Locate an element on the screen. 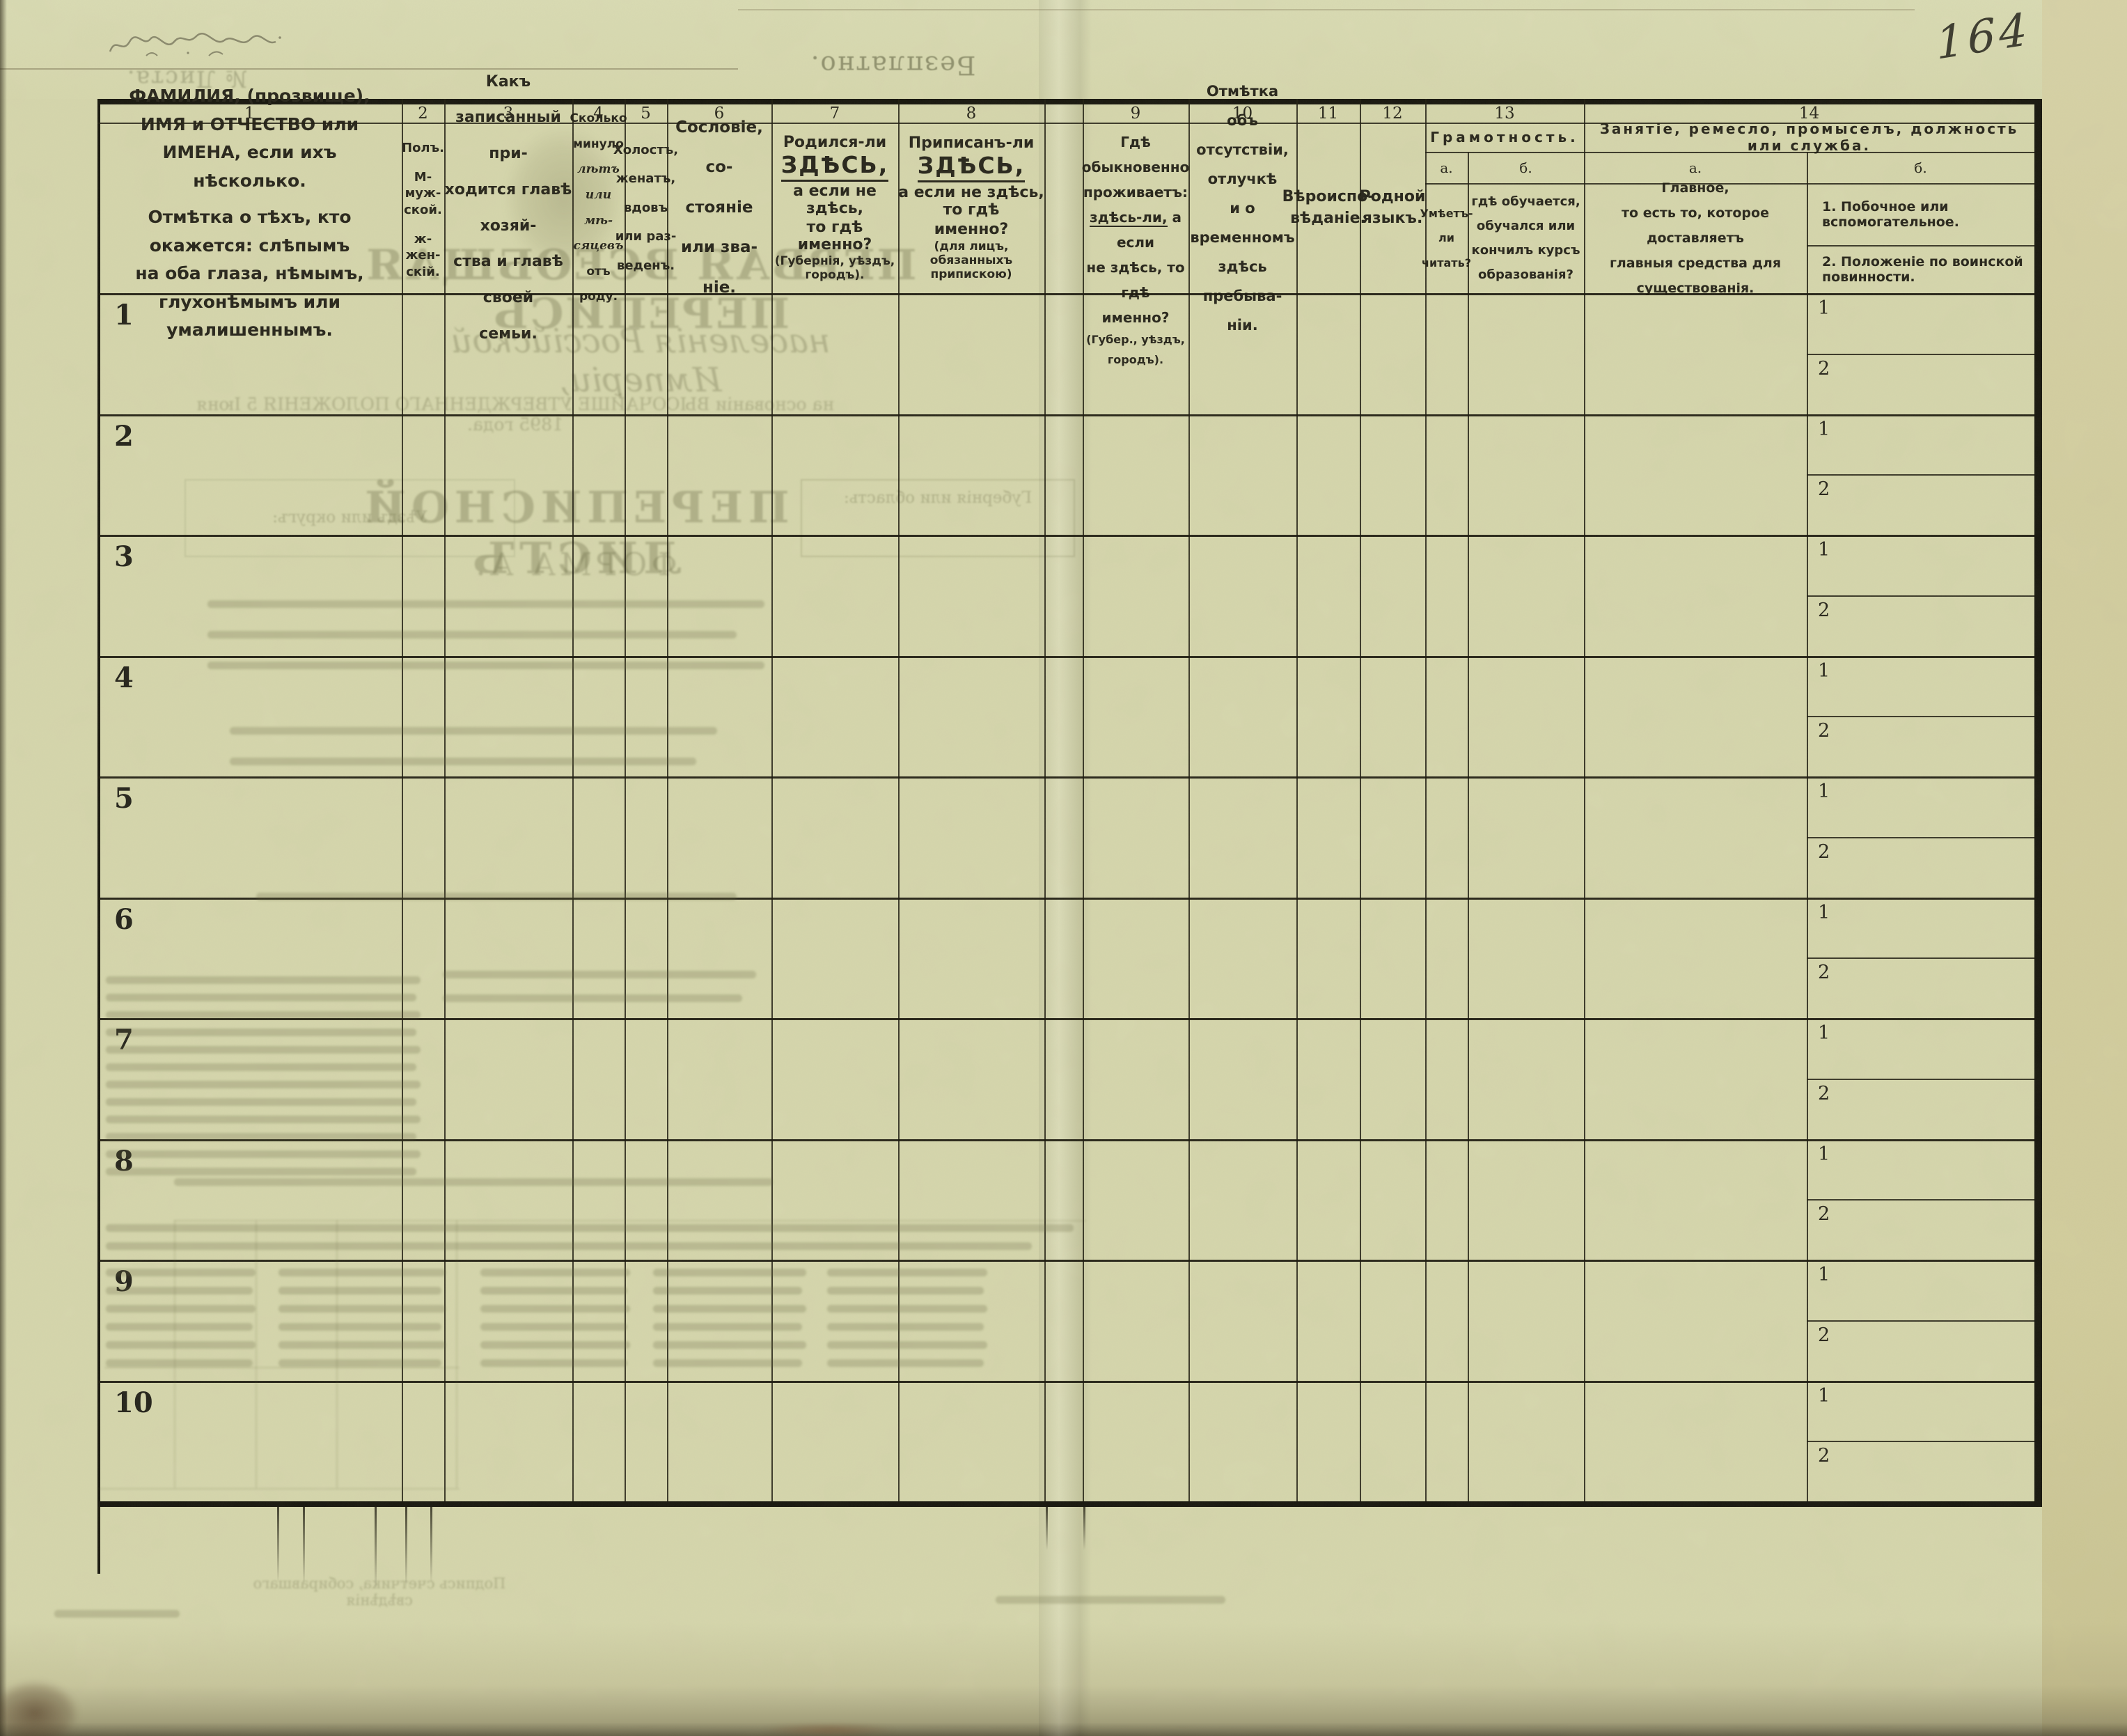 The width and height of the screenshot is (2127, 1736). row-number: 4 is located at coordinates (124, 678).